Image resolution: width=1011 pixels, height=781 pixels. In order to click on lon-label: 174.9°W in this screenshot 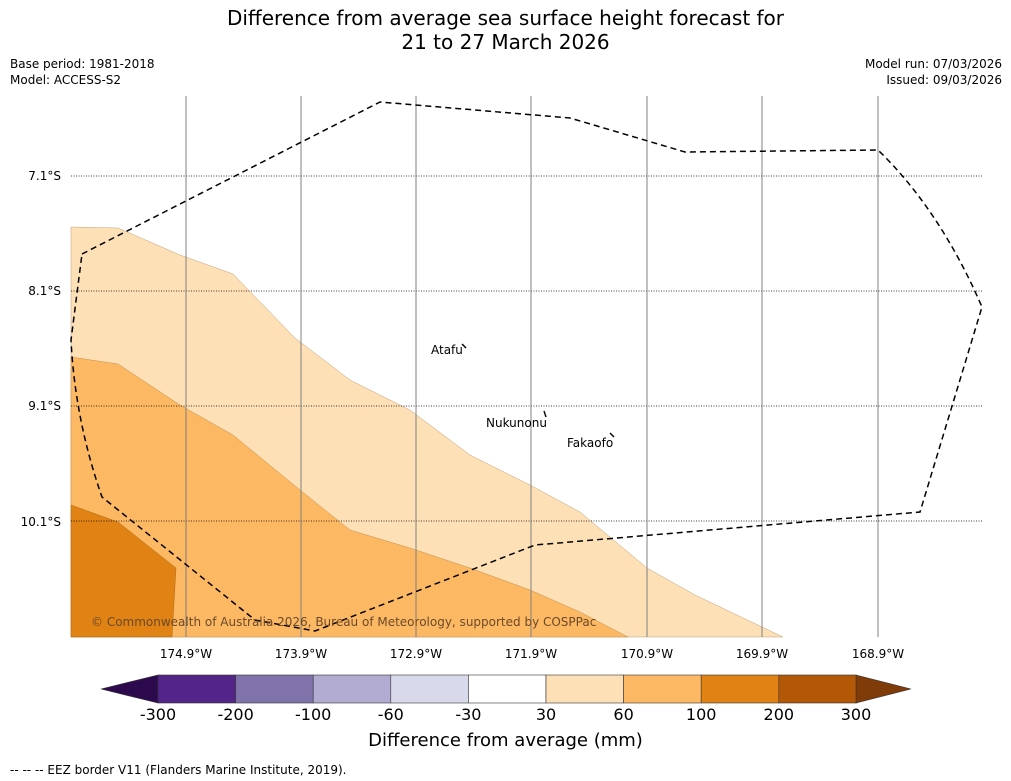, I will do `click(186, 654)`.